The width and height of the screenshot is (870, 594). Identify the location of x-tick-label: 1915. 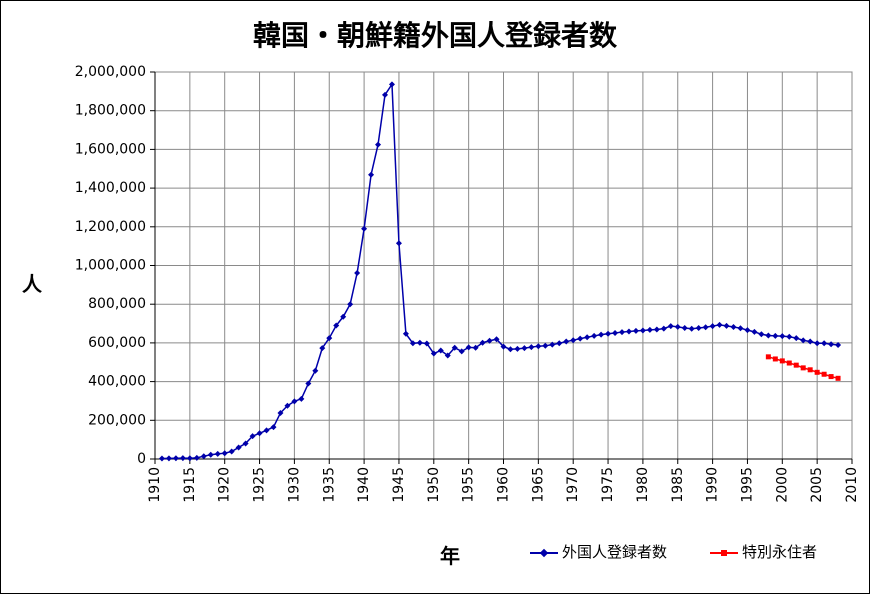
(190, 485).